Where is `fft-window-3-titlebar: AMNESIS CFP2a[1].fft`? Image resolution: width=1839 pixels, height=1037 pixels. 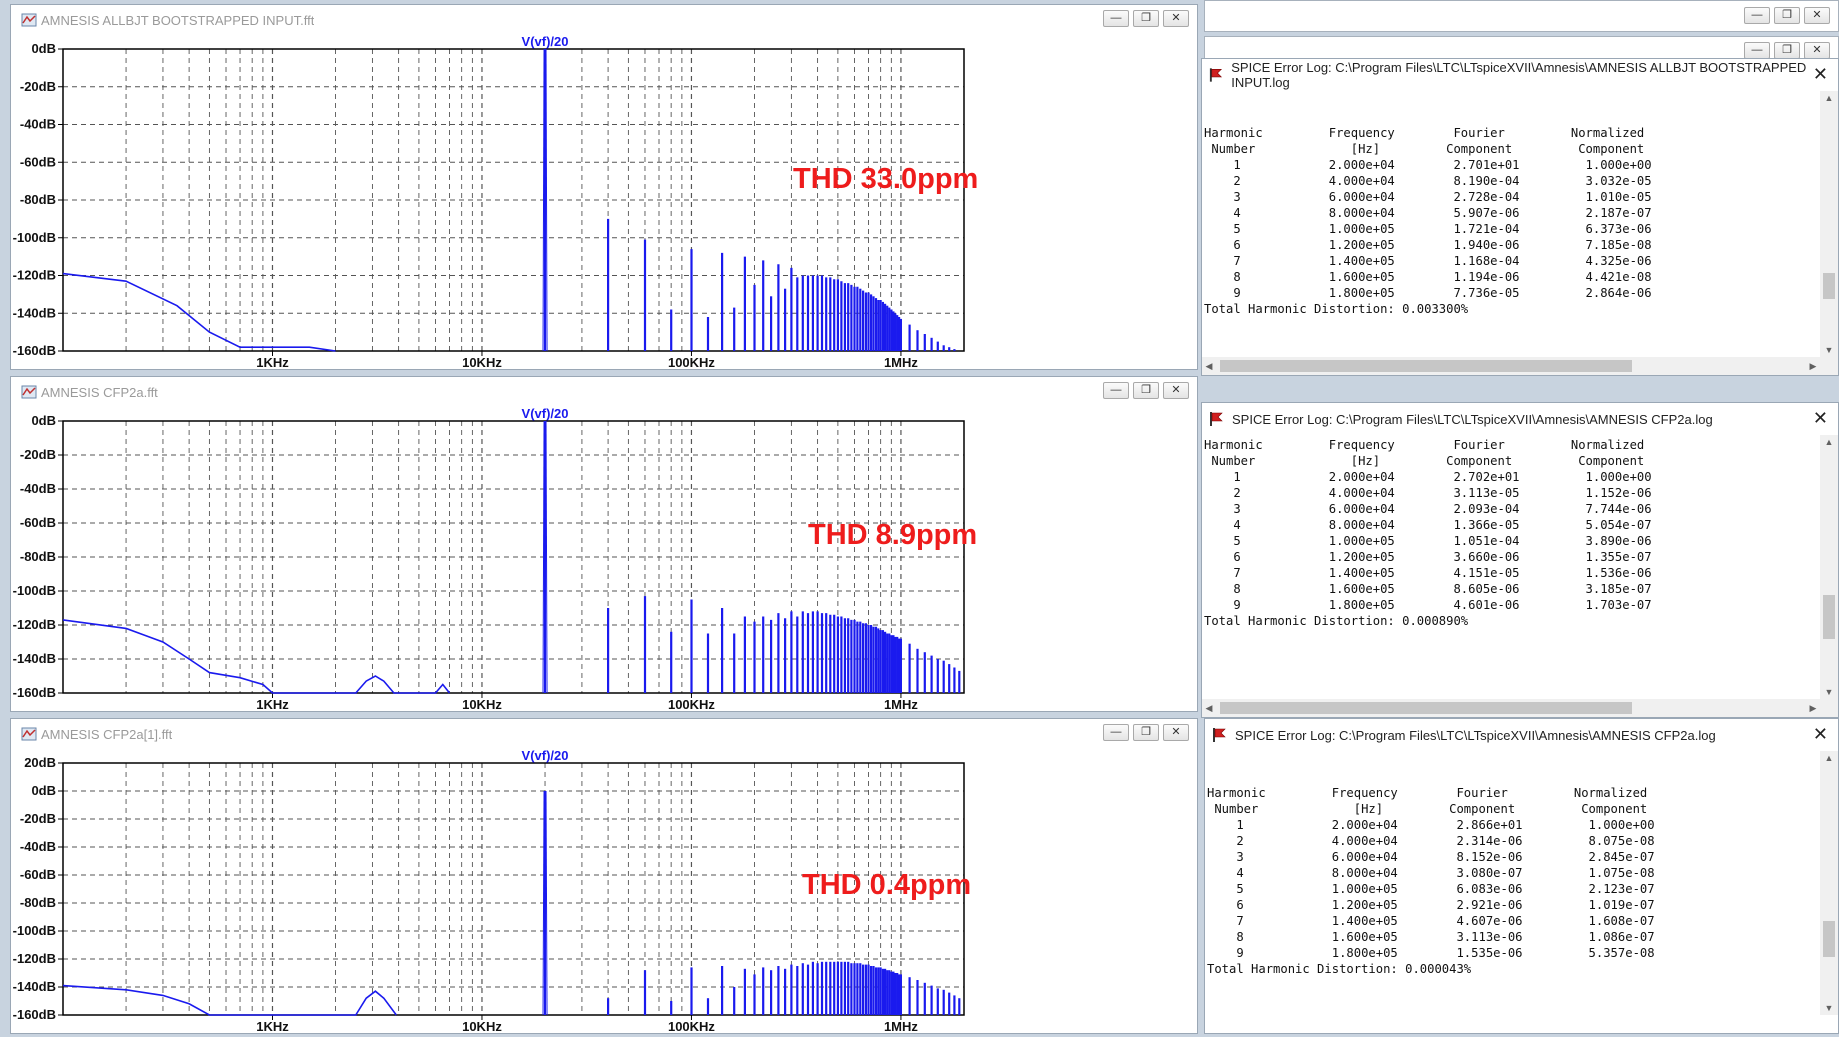 fft-window-3-titlebar: AMNESIS CFP2a[1].fft is located at coordinates (604, 734).